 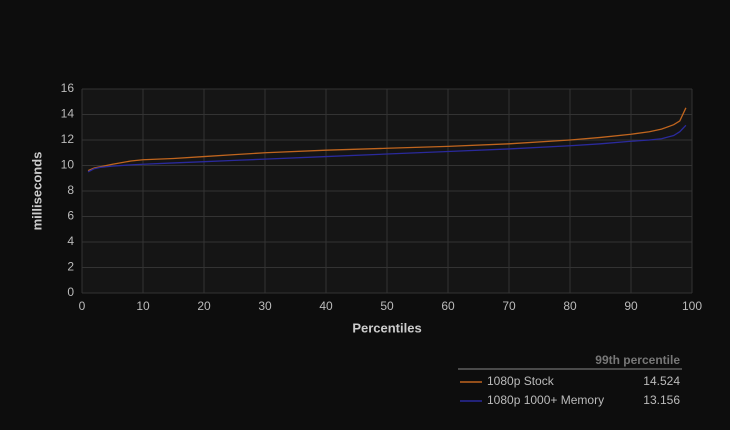 What do you see at coordinates (204, 306) in the screenshot?
I see `x-tick-label: 20` at bounding box center [204, 306].